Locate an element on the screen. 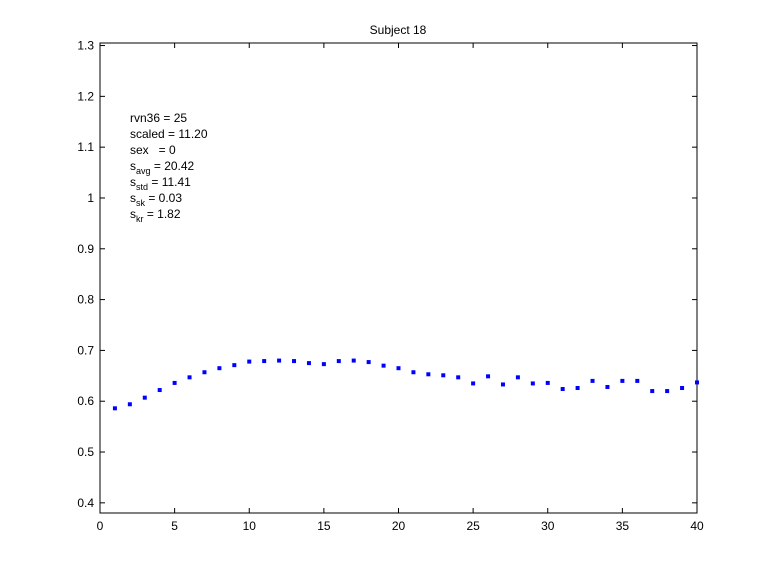  annotation-subscript: avg is located at coordinates (143, 171).